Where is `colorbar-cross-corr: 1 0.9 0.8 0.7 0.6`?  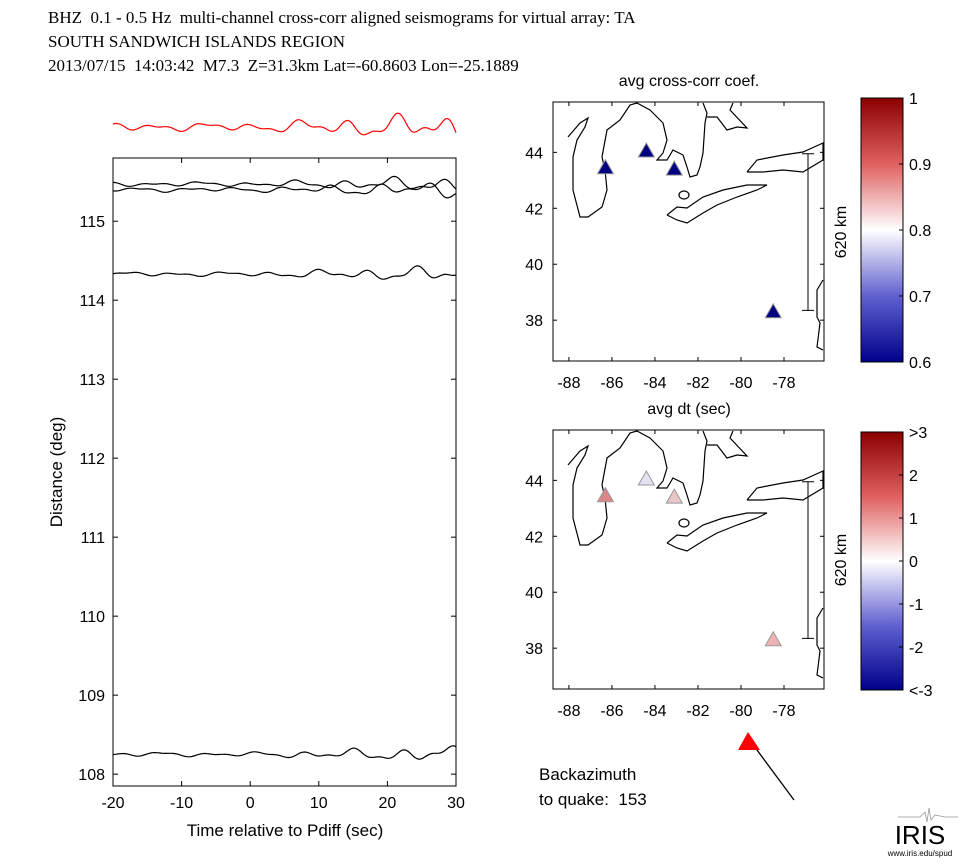
colorbar-cross-corr: 1 0.9 0.8 0.7 0.6 is located at coordinates (895, 231).